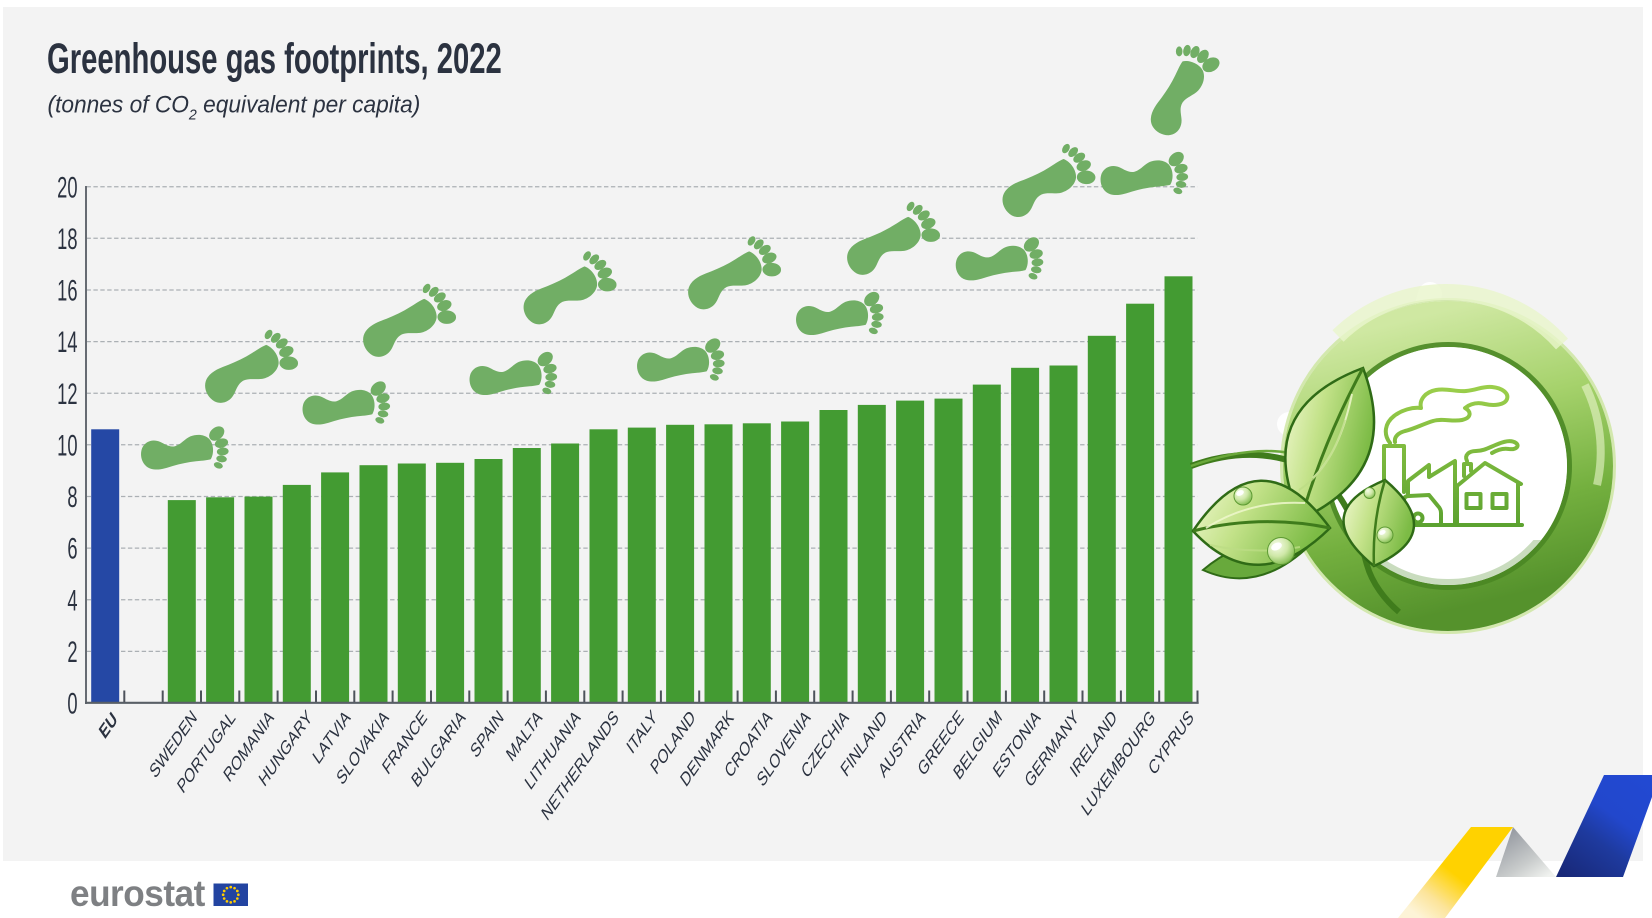 This screenshot has width=1652, height=918. I want to click on svg-text: 10, so click(67, 446).